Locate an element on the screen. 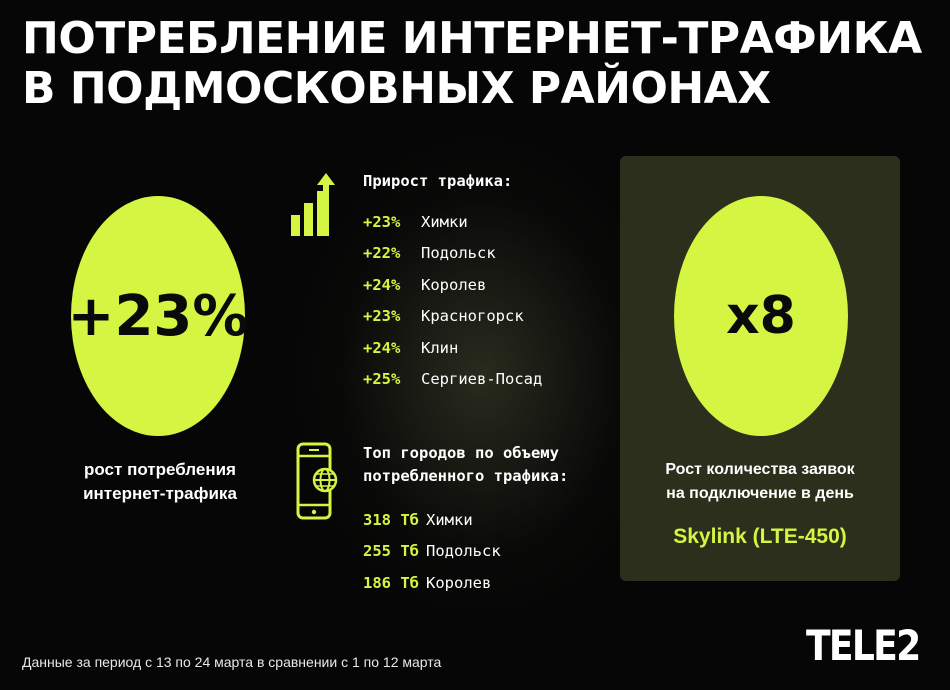  city-name: Сергиев-Посад is located at coordinates (482, 379).